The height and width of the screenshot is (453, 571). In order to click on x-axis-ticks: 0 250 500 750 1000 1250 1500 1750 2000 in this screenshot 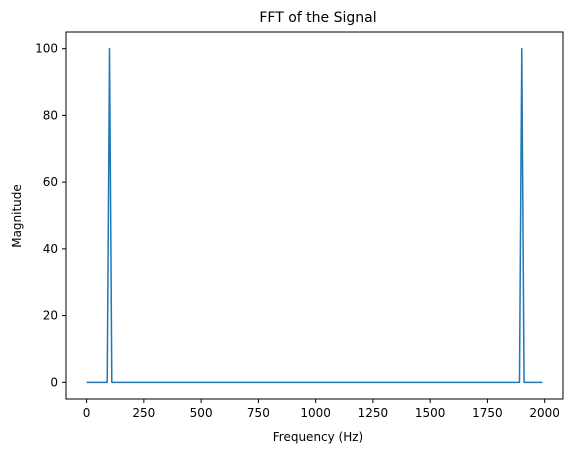, I will do `click(321, 409)`.